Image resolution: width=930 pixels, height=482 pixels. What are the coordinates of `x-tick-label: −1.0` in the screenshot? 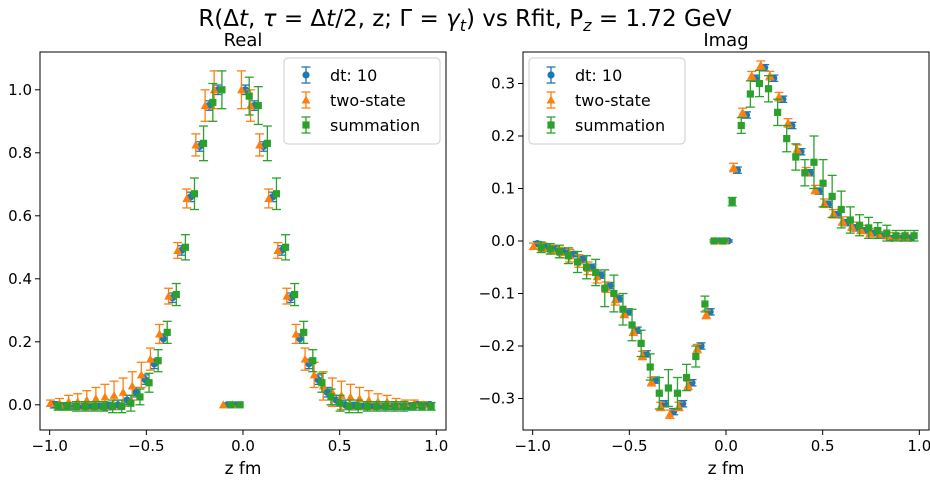 It's located at (532, 446).